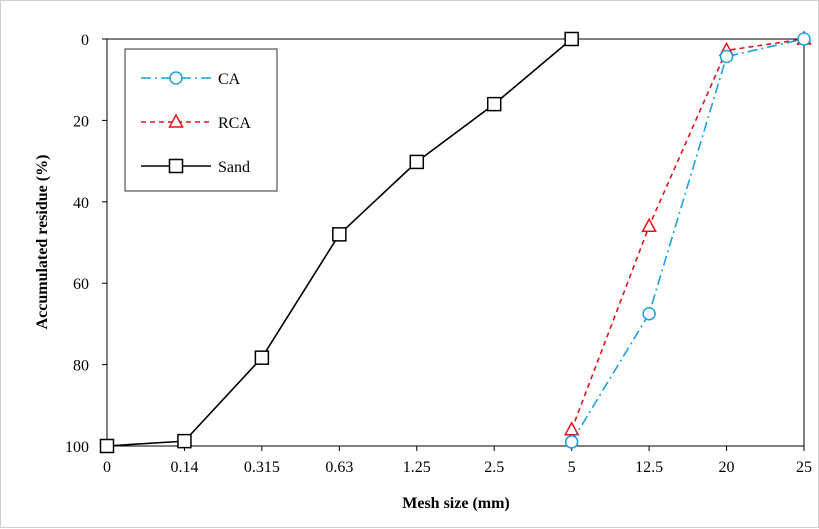 The width and height of the screenshot is (819, 529). I want to click on legend-rca-label: RCA, so click(234, 123).